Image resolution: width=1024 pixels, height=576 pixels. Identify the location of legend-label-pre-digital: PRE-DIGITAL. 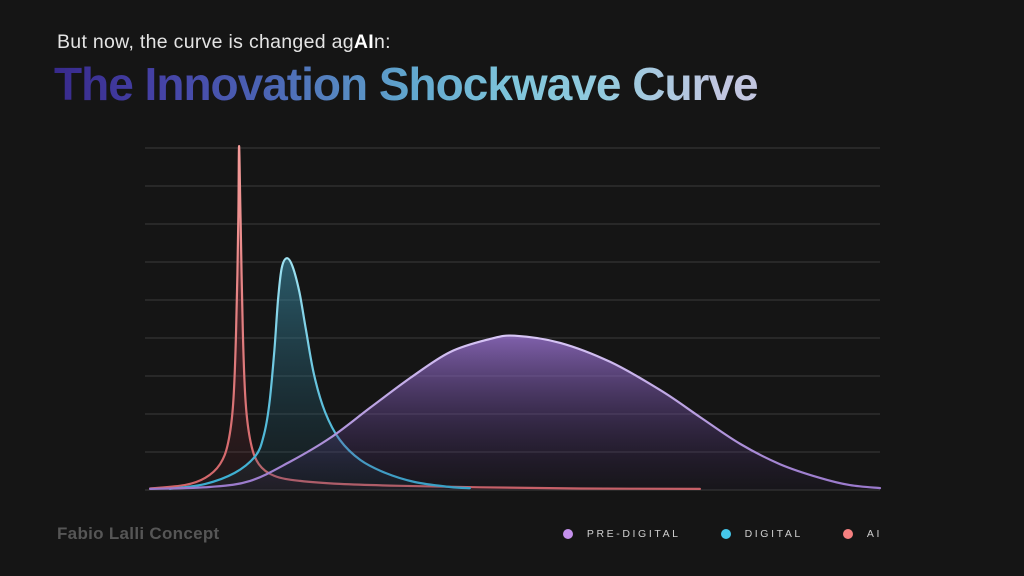
(633, 534).